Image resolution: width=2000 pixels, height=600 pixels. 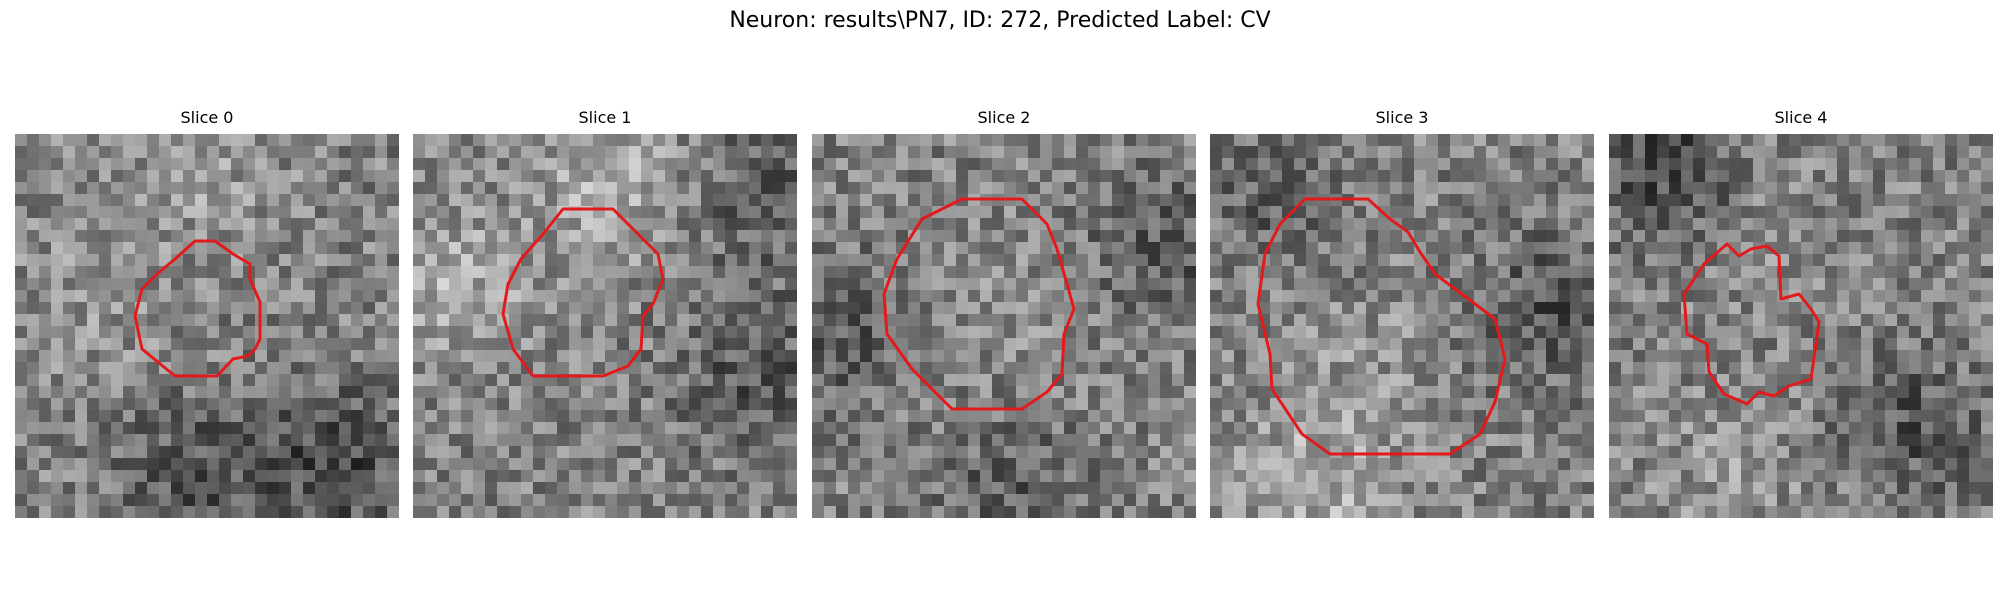 I want to click on slice-title-0: Slice 0, so click(x=207, y=117).